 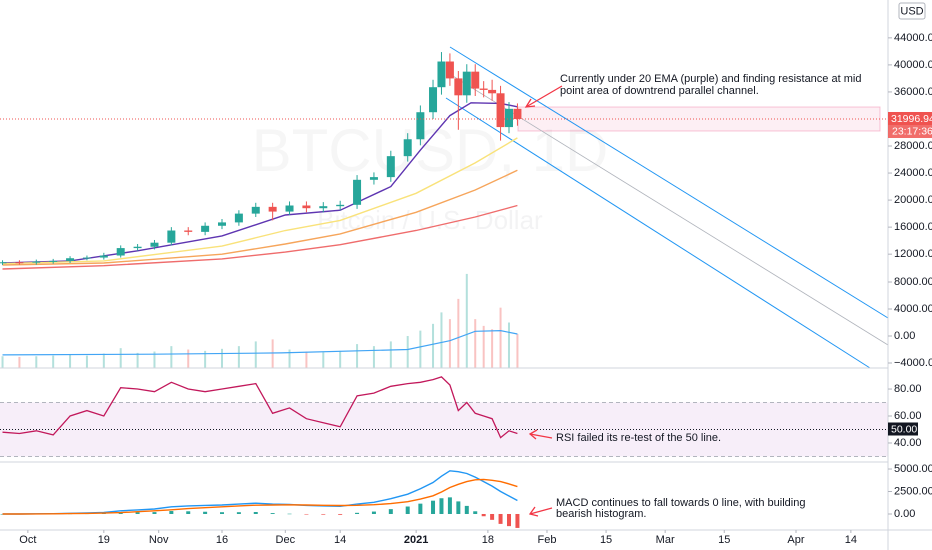 I want to click on rsi-line, so click(x=260, y=407).